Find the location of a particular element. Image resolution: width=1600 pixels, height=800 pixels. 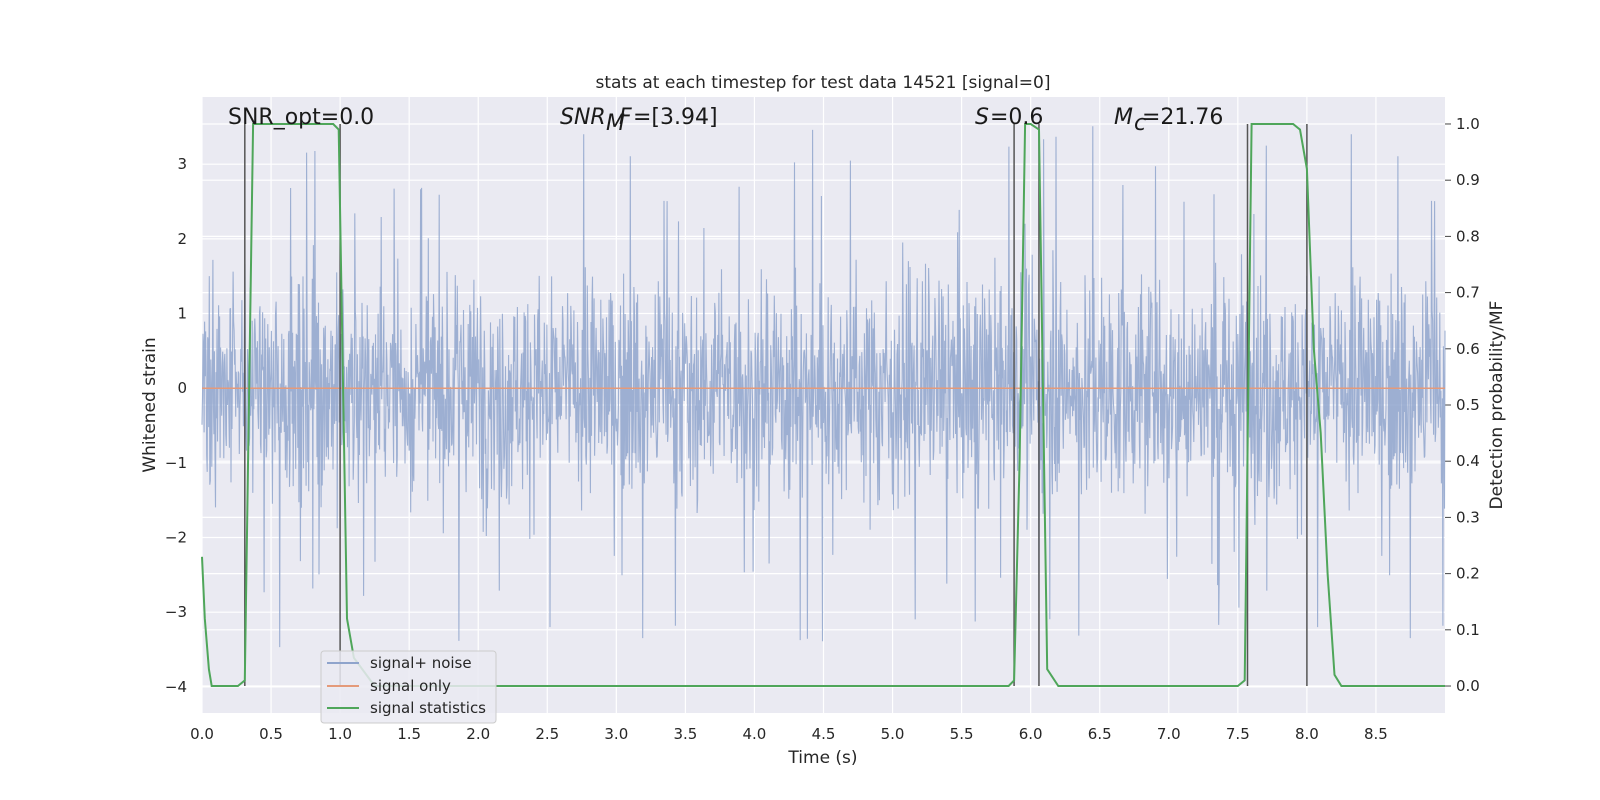

legend-box is located at coordinates (408, 687).